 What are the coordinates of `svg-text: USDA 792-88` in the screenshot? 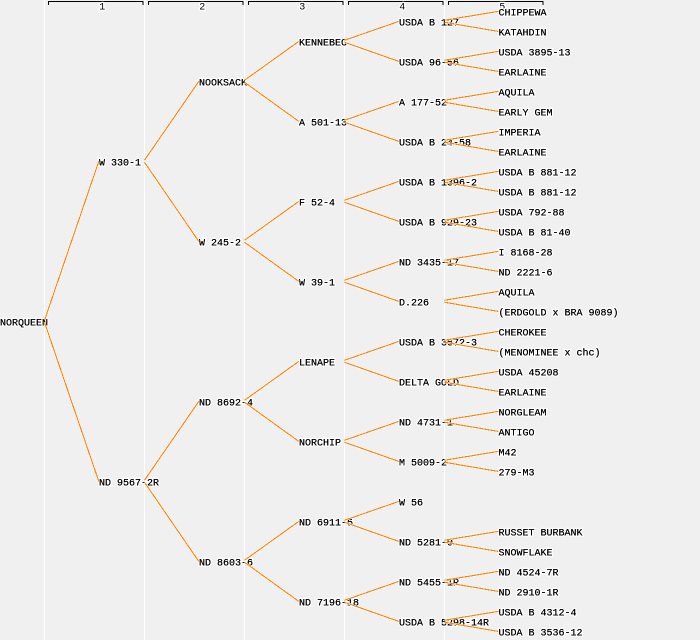 It's located at (532, 214).